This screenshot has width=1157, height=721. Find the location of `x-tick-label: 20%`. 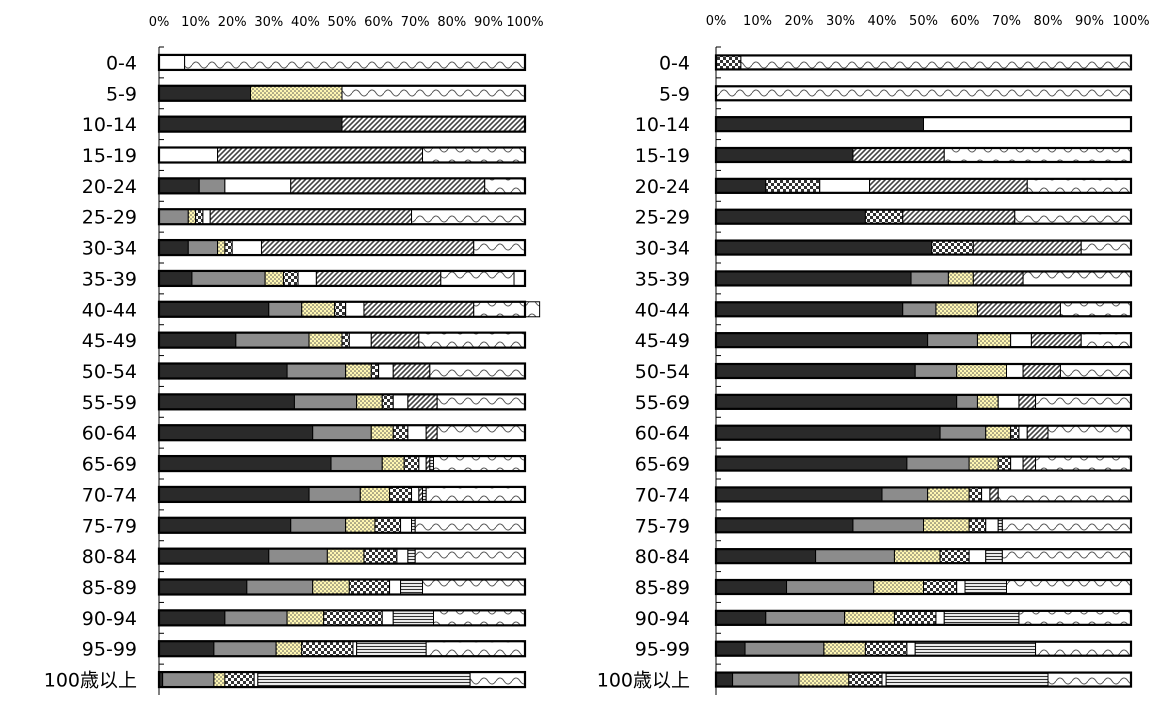

x-tick-label: 20% is located at coordinates (232, 22).